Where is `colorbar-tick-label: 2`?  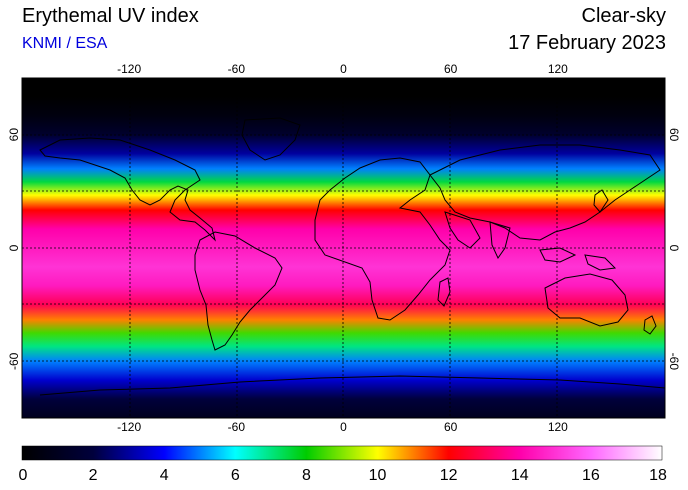 colorbar-tick-label: 2 is located at coordinates (93, 475).